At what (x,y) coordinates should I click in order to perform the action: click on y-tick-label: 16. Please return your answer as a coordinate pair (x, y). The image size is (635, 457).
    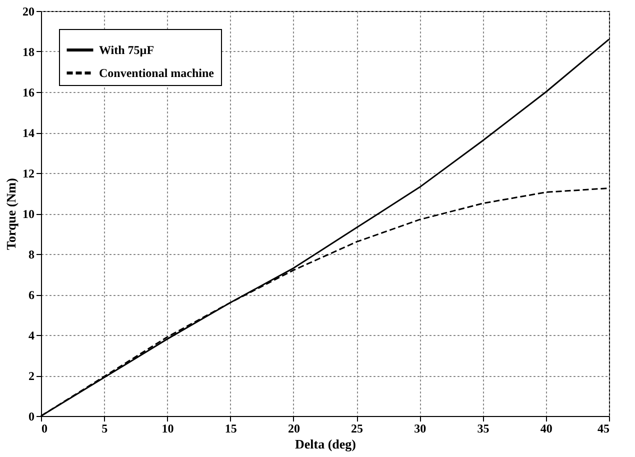
    Looking at the image, I should click on (28, 93).